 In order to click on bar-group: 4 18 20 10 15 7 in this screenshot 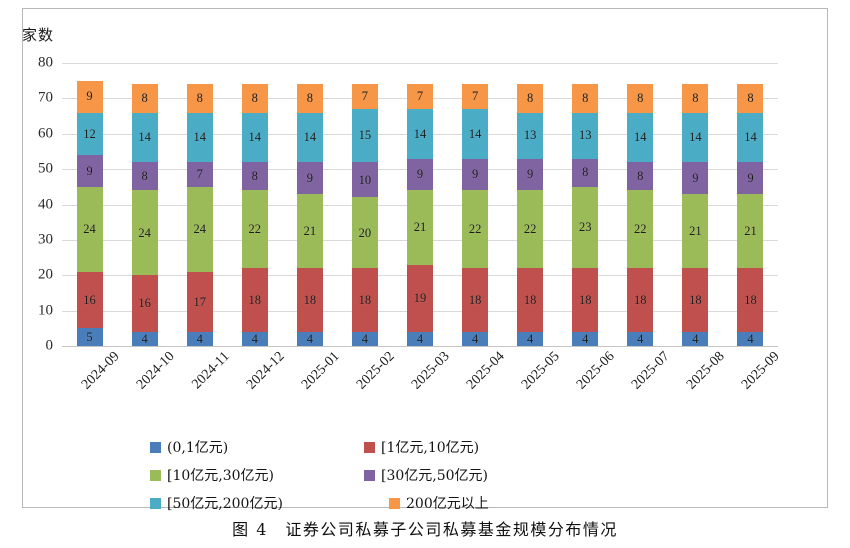, I will do `click(364, 215)`.